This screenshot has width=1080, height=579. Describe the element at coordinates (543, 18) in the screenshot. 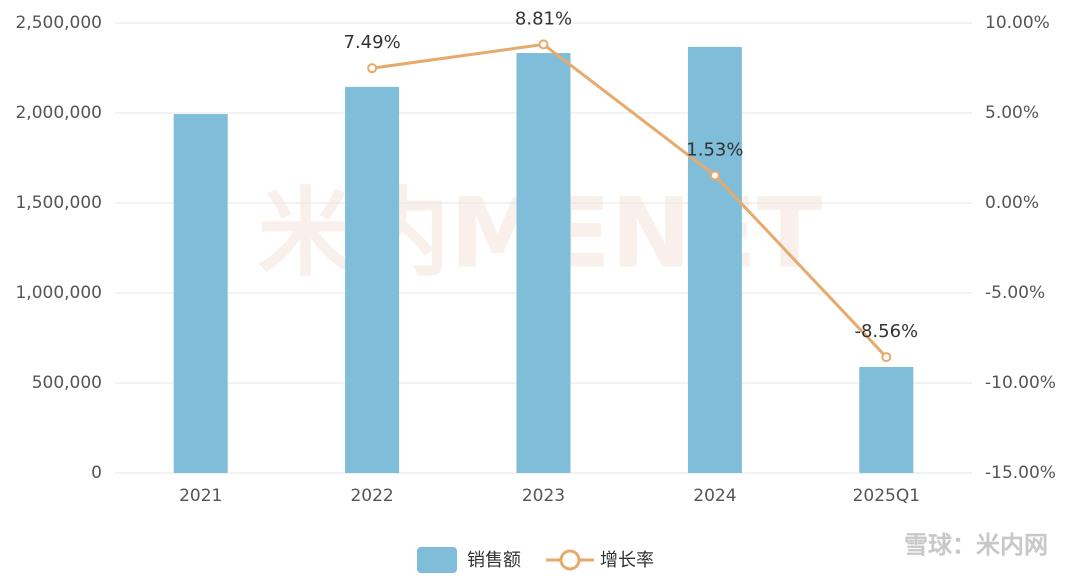

I see `data-label: 8.81%` at that location.